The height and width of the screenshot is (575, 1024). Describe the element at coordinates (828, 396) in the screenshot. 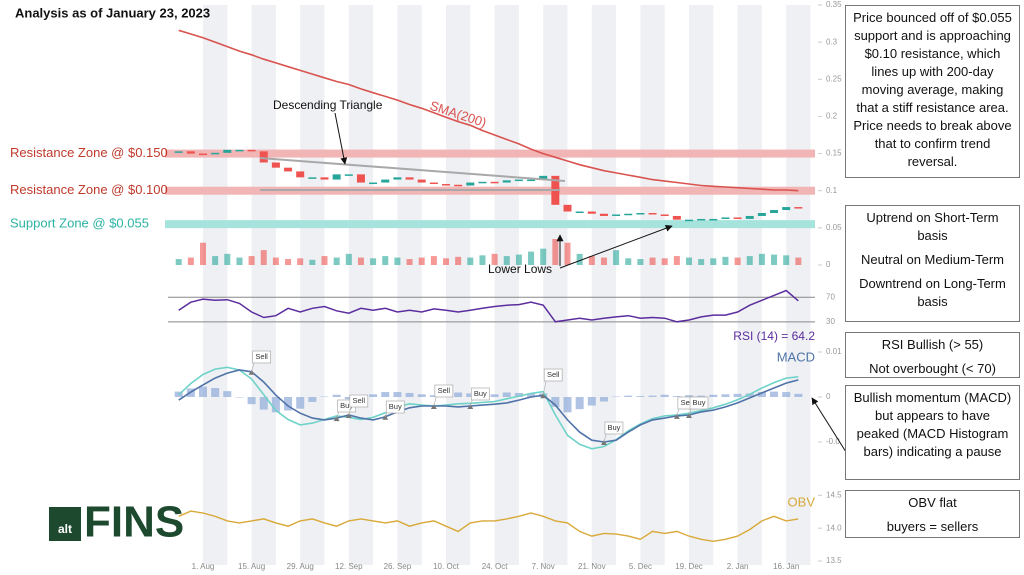

I see `y-tick-label: 0` at that location.